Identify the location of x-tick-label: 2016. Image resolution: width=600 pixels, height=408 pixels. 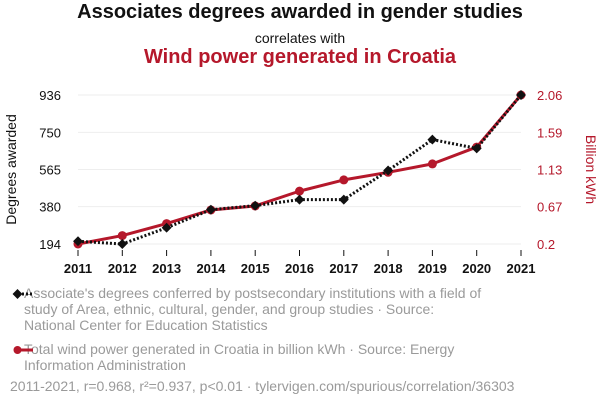
(299, 268).